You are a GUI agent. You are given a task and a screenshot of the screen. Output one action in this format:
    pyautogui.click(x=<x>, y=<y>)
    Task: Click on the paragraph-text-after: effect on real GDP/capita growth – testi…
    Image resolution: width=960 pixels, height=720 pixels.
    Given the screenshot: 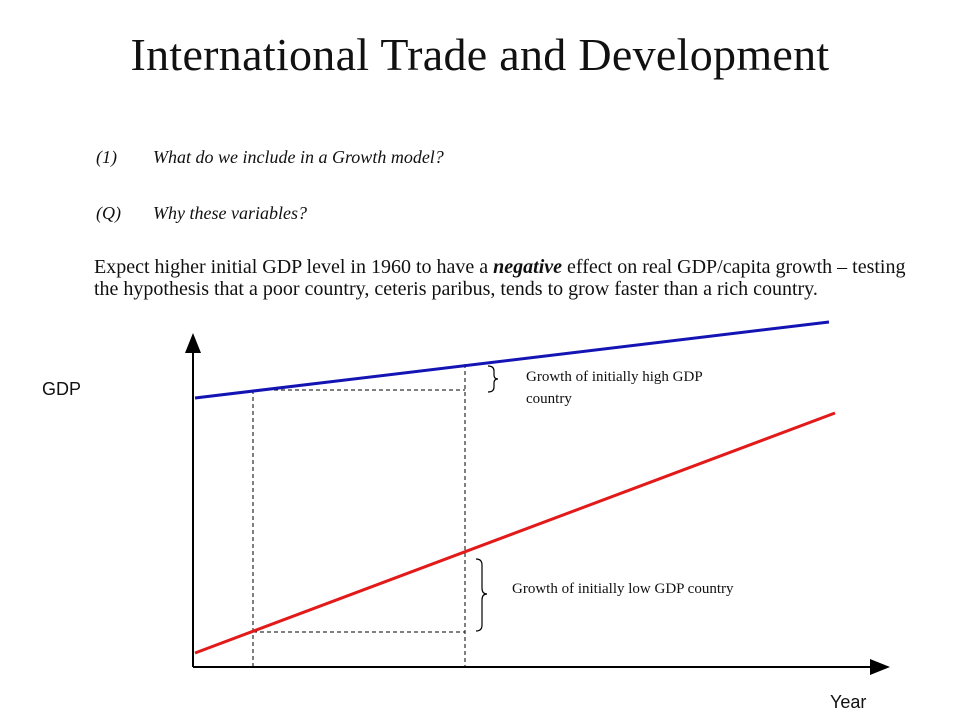 What is the action you would take?
    pyautogui.click(x=500, y=278)
    